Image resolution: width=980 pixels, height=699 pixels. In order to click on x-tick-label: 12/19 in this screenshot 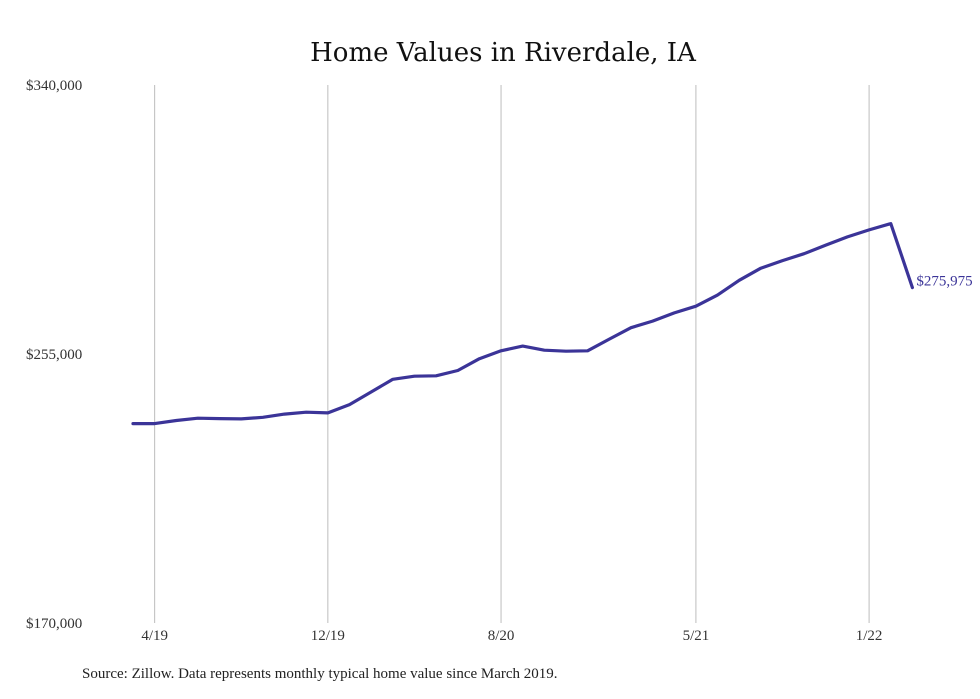, I will do `click(328, 636)`.